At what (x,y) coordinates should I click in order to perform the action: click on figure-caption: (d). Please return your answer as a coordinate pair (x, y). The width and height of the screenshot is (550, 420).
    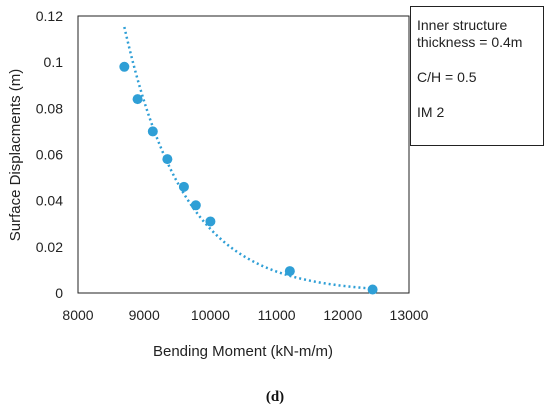
    Looking at the image, I should click on (275, 397).